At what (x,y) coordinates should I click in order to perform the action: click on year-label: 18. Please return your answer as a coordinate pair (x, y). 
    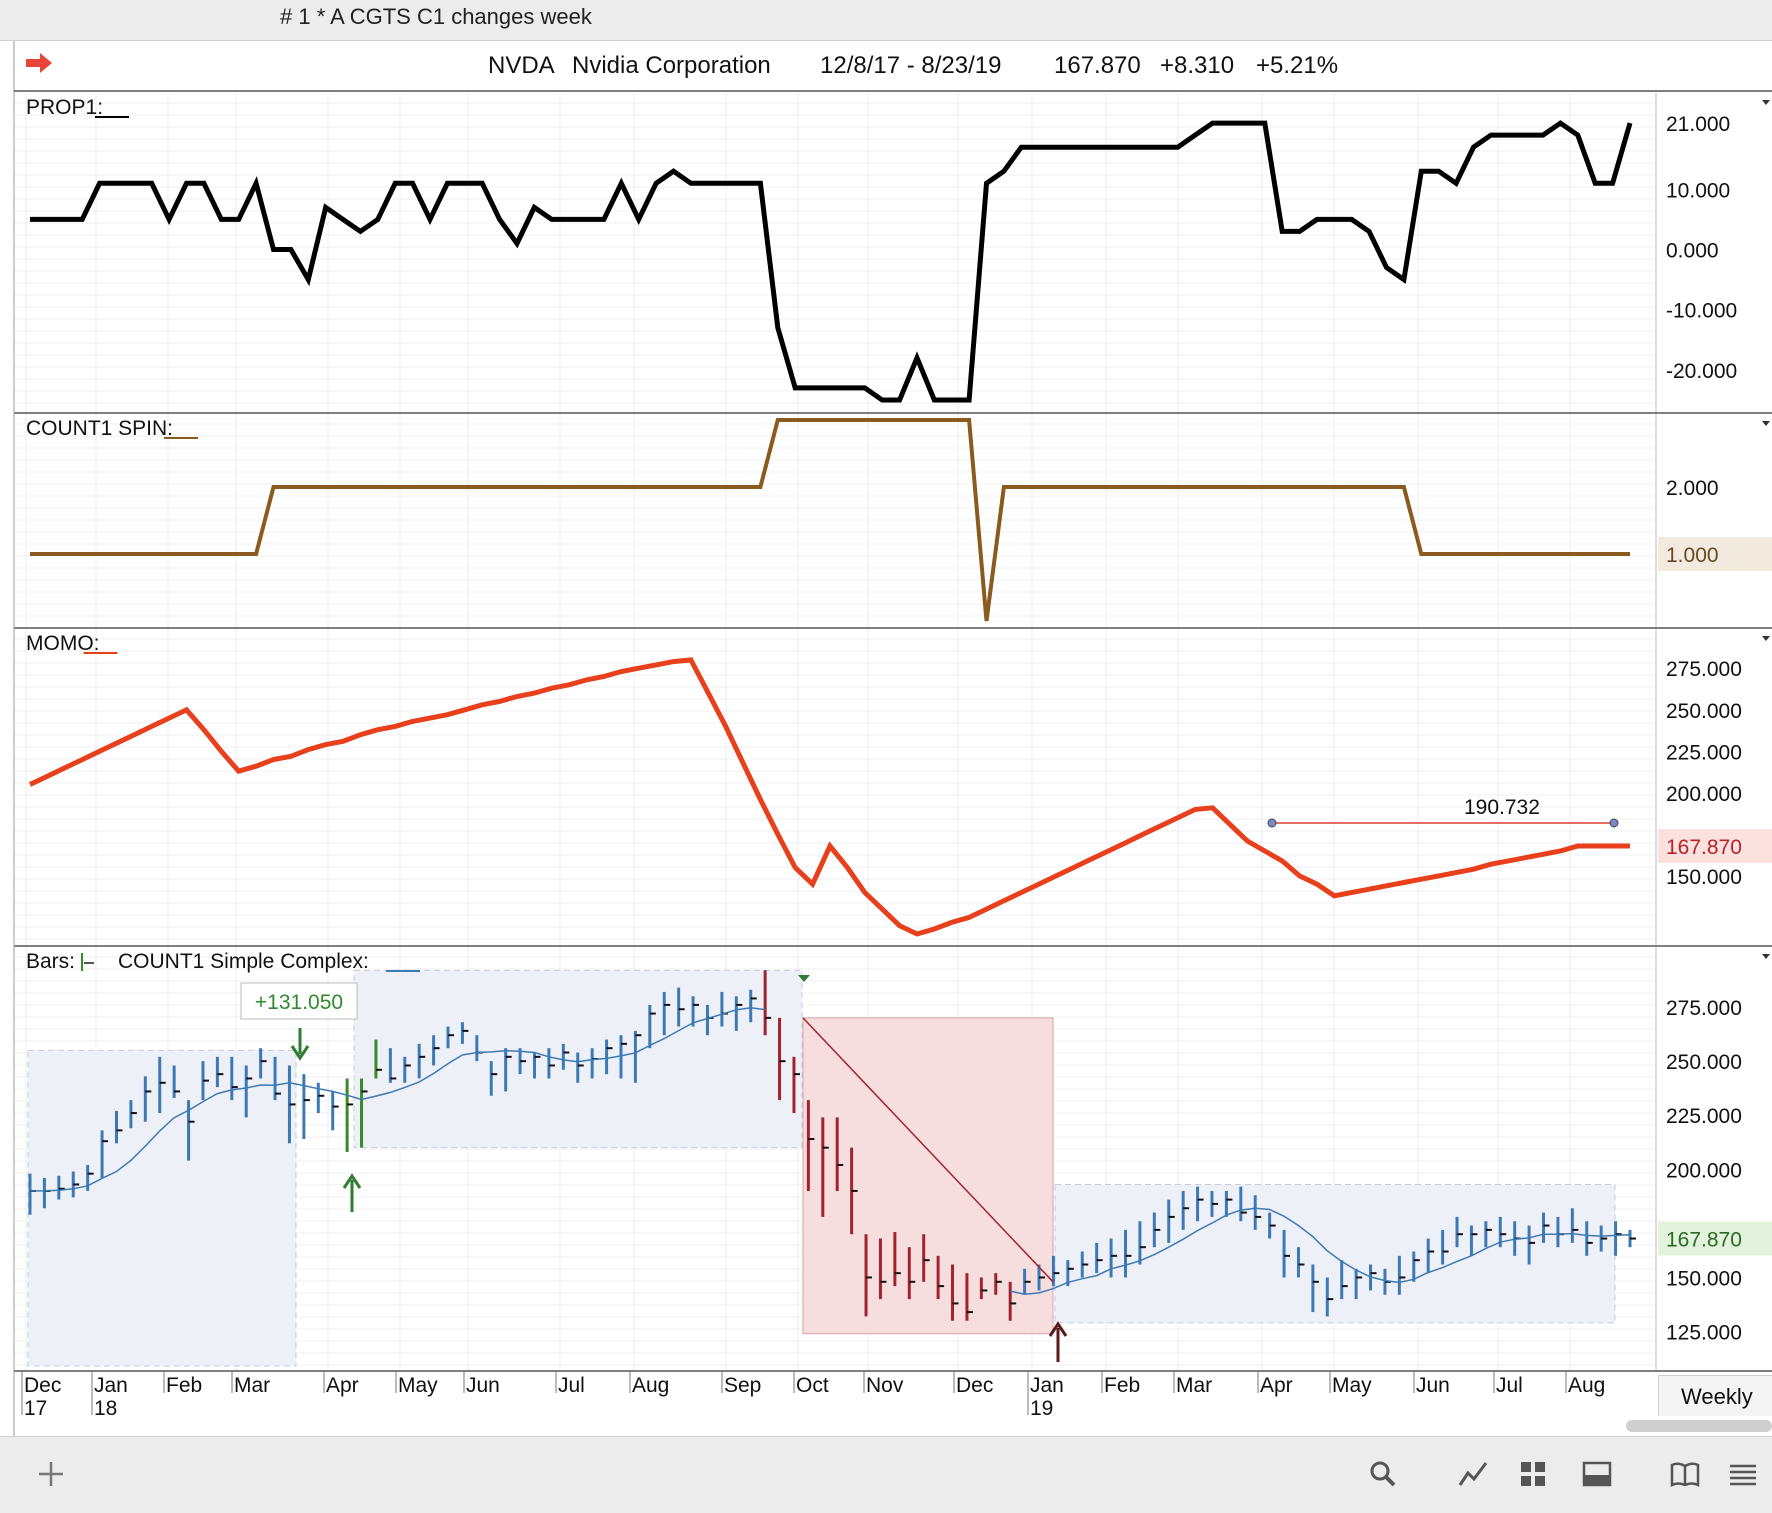
    Looking at the image, I should click on (105, 1408).